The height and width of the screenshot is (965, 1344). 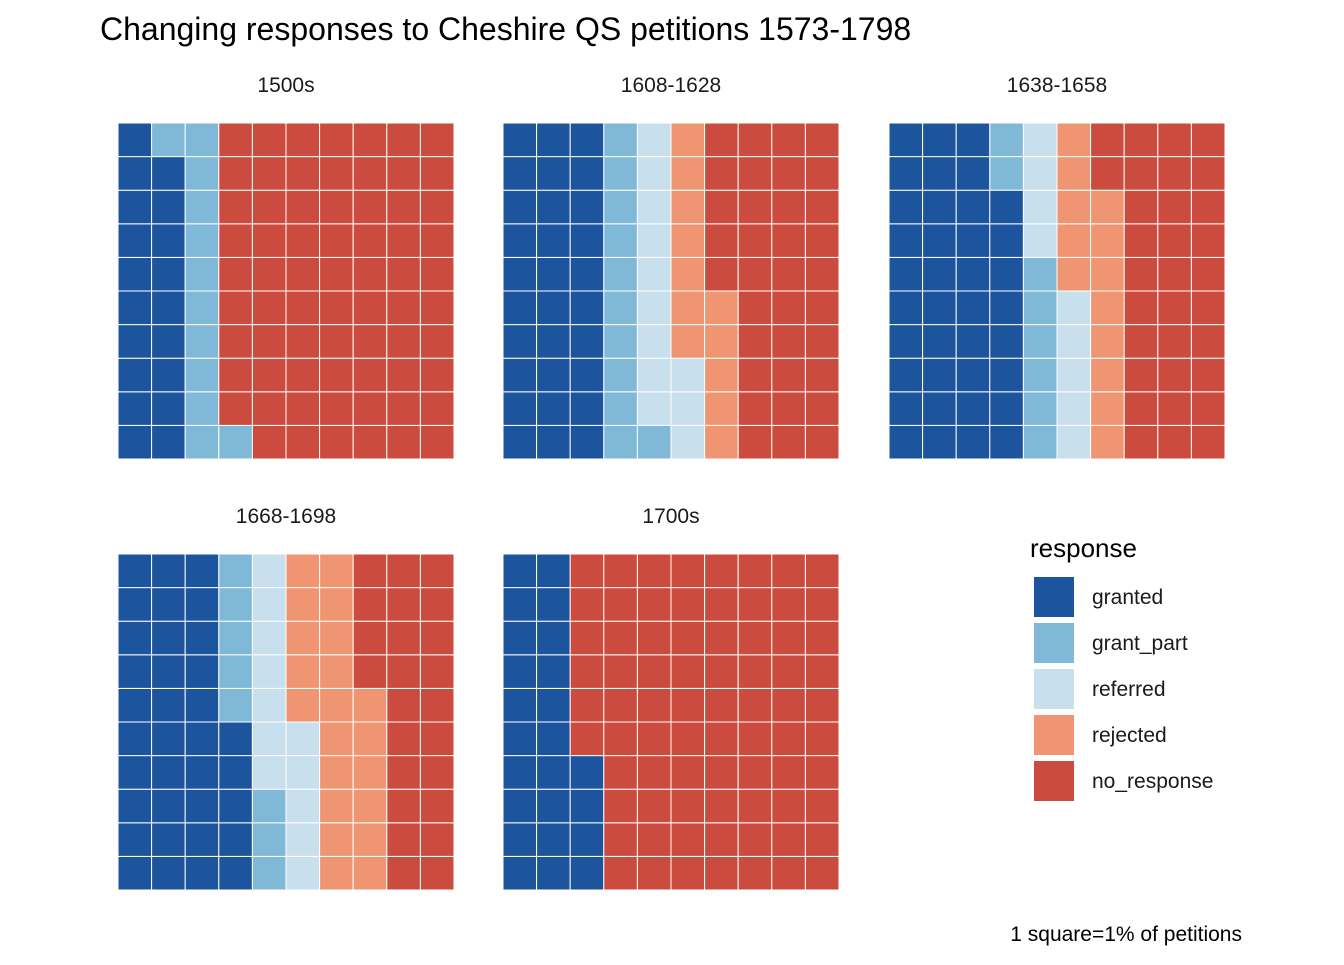 What do you see at coordinates (286, 516) in the screenshot?
I see `panel-label: 1668-1698` at bounding box center [286, 516].